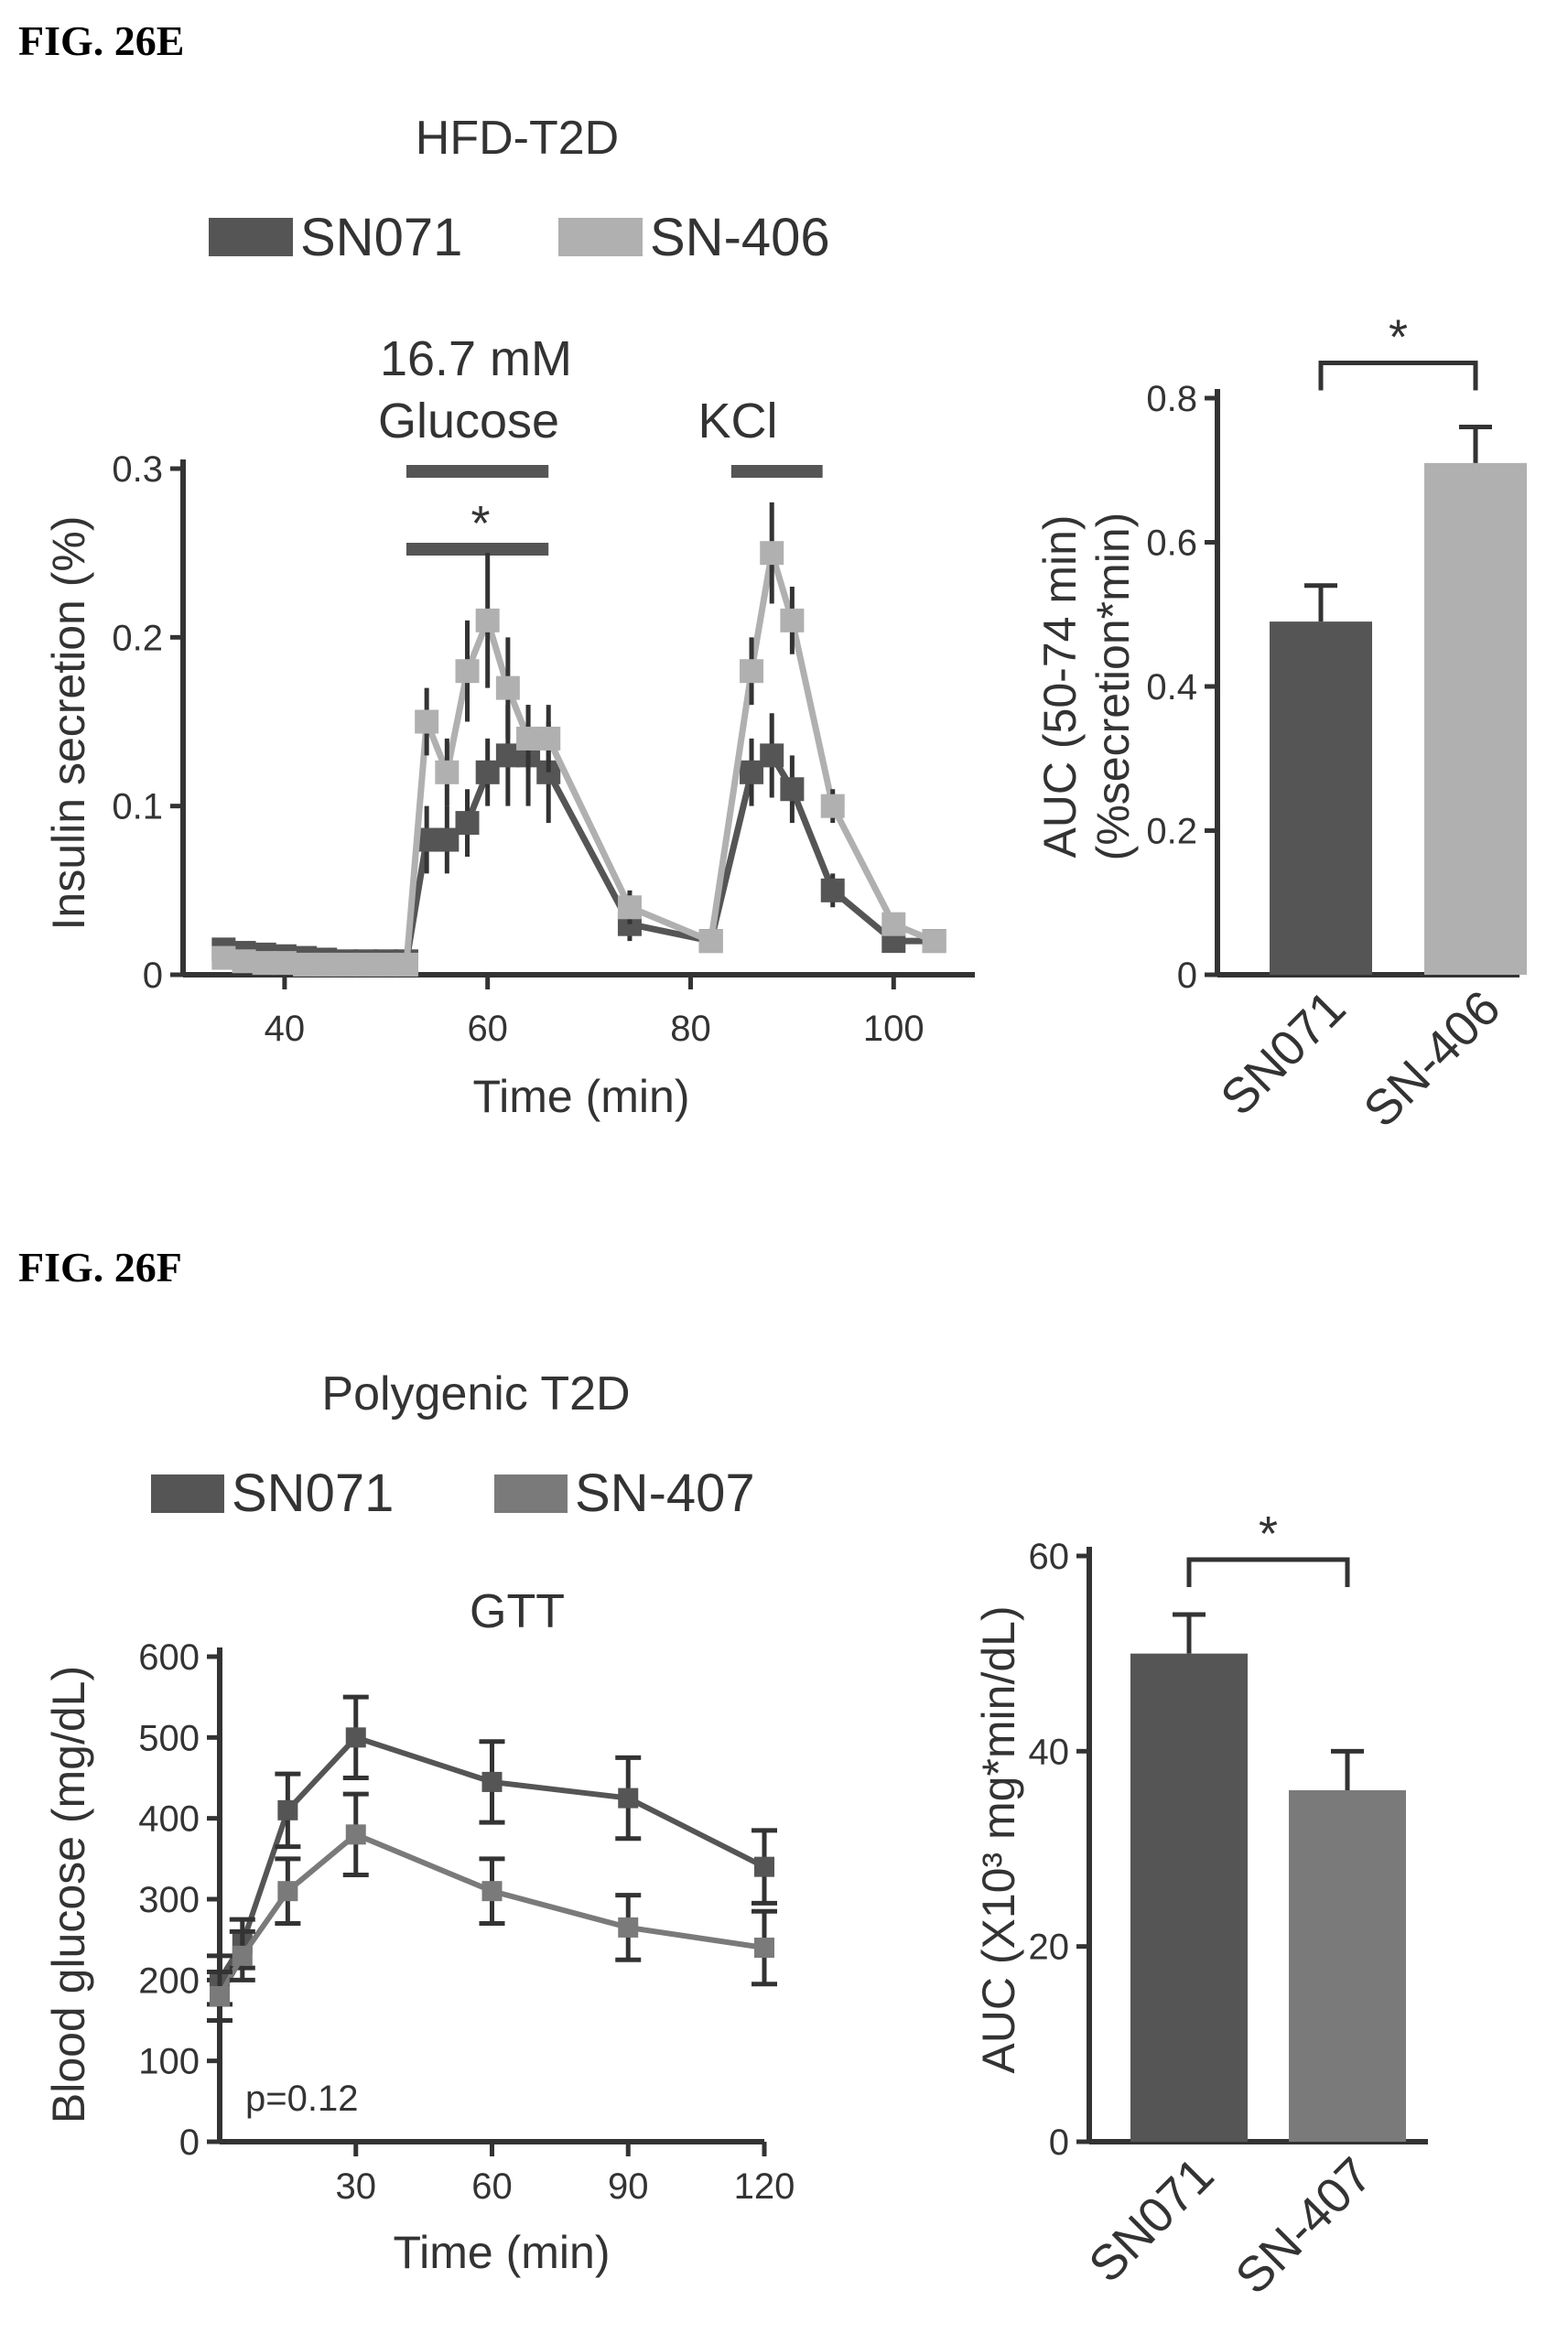  What do you see at coordinates (502, 2252) in the screenshot?
I see `x-axis-label: Time (min)` at bounding box center [502, 2252].